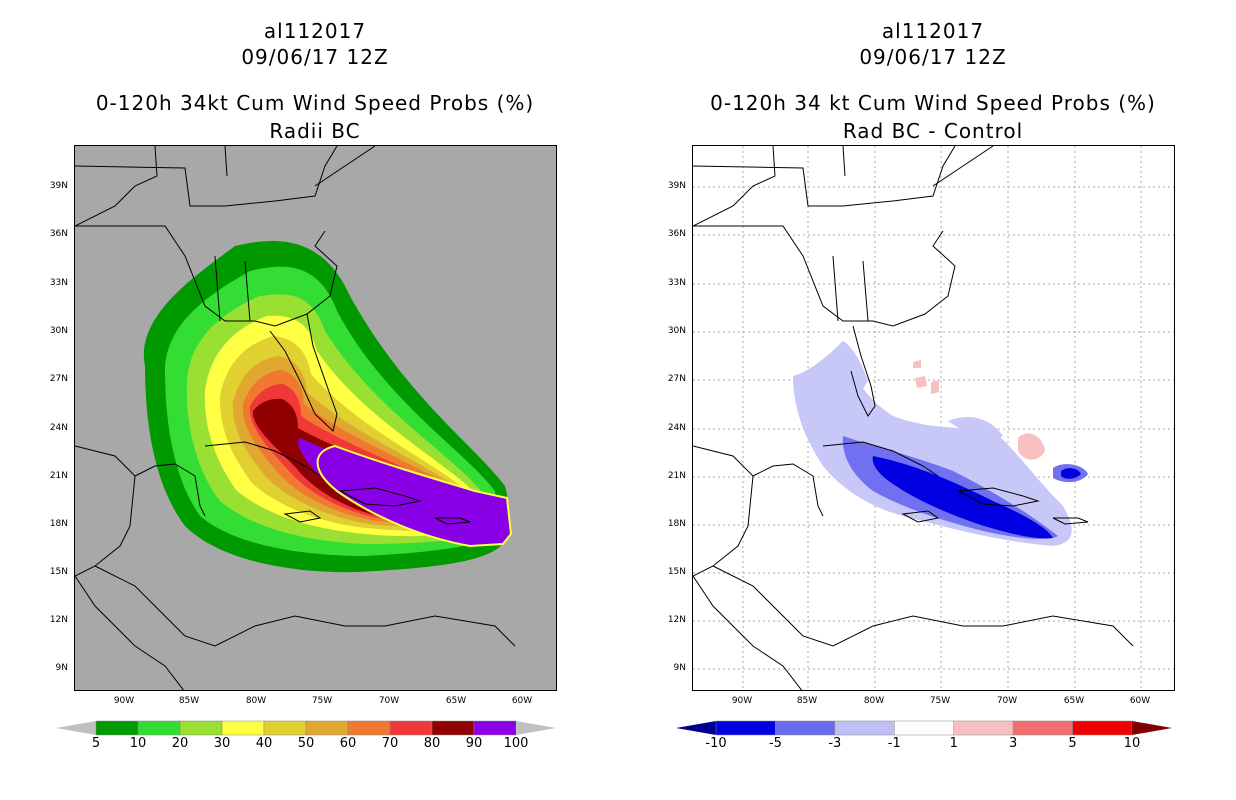  I want to click on right-lon-label: 75W, so click(940, 701).